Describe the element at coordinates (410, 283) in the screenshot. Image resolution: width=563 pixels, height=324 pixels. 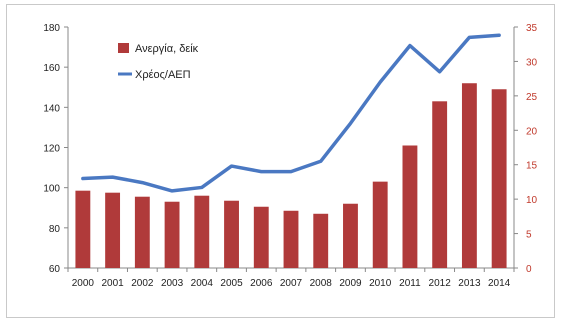
I see `x-tick-label: 2011` at that location.